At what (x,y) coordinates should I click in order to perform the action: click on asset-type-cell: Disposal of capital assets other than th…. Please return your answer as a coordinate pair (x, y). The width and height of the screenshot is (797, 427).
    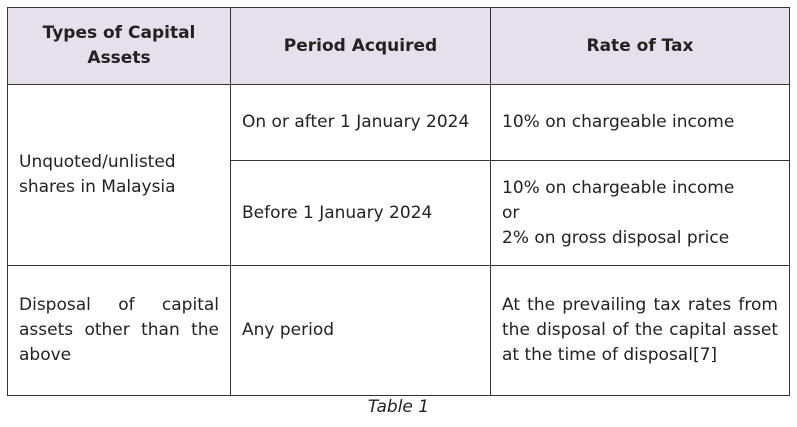
    Looking at the image, I should click on (119, 330).